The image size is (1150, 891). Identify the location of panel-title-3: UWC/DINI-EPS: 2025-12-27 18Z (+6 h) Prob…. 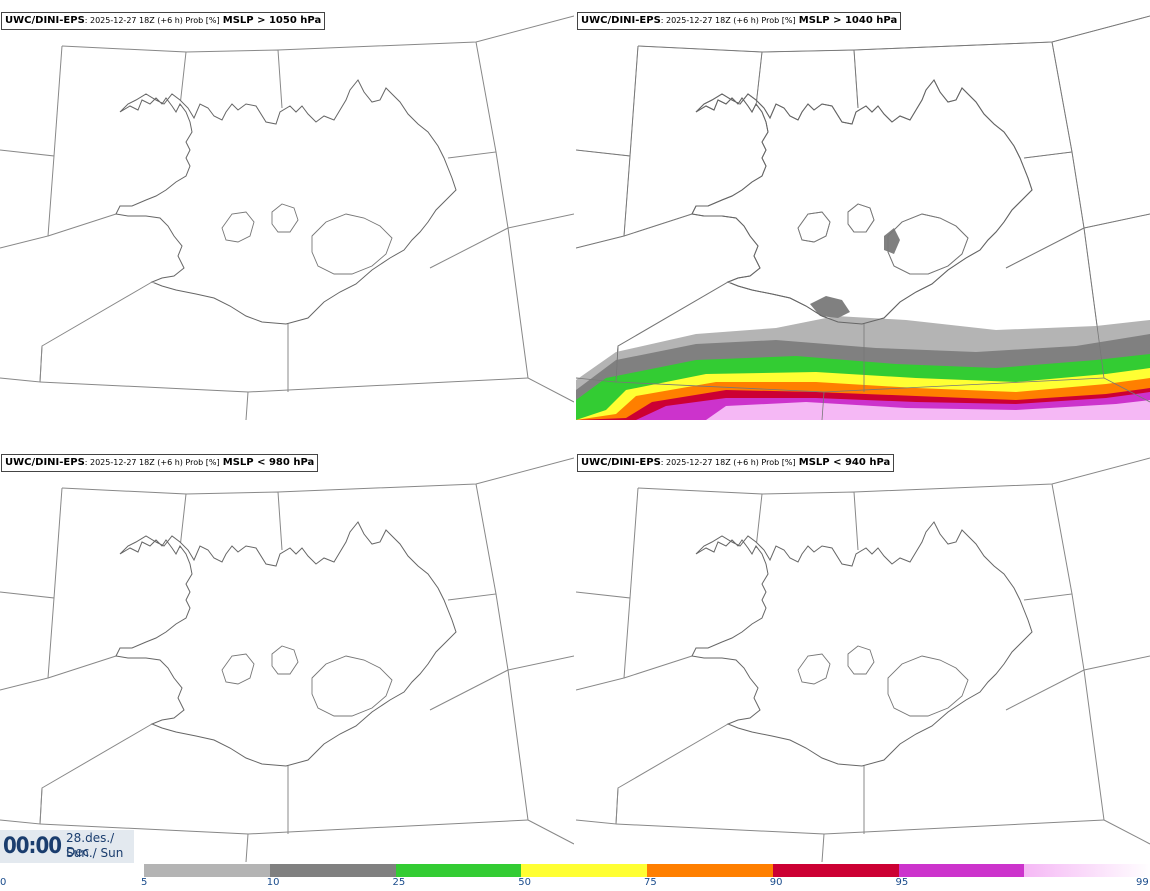
(160, 463).